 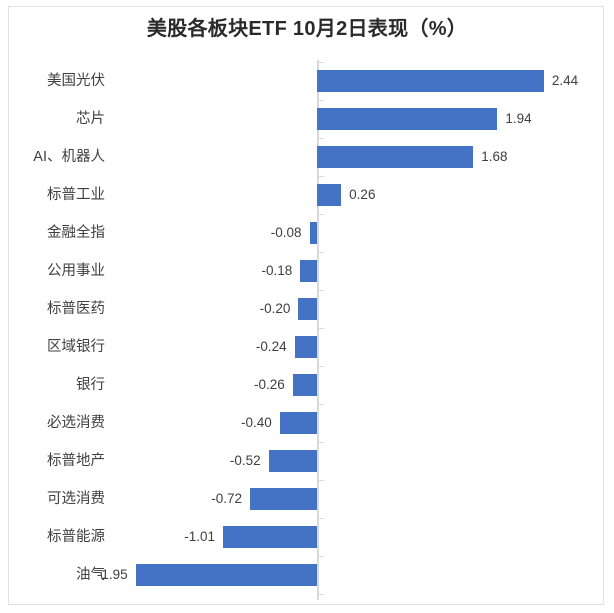 I want to click on category-label: 芯片, so click(x=90, y=119).